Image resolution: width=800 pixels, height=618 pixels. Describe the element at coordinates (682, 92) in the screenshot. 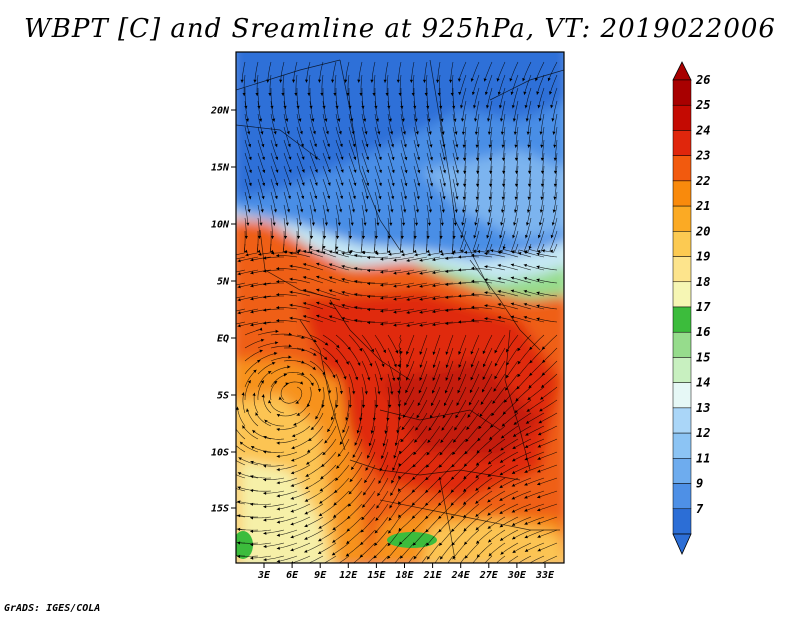

I see `colorbar-swatch` at that location.